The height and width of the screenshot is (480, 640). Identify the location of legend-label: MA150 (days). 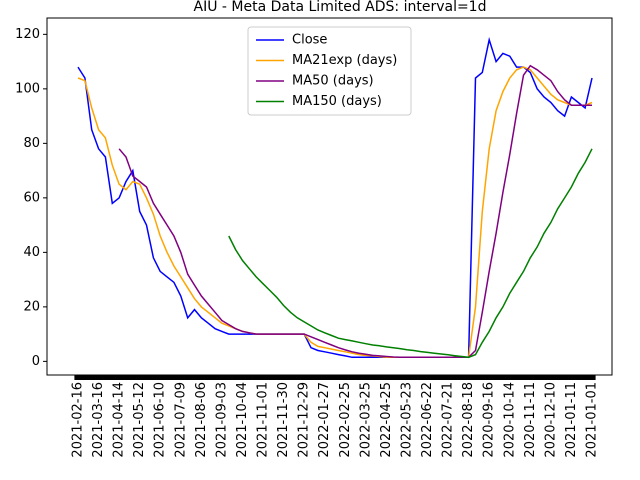
(337, 101).